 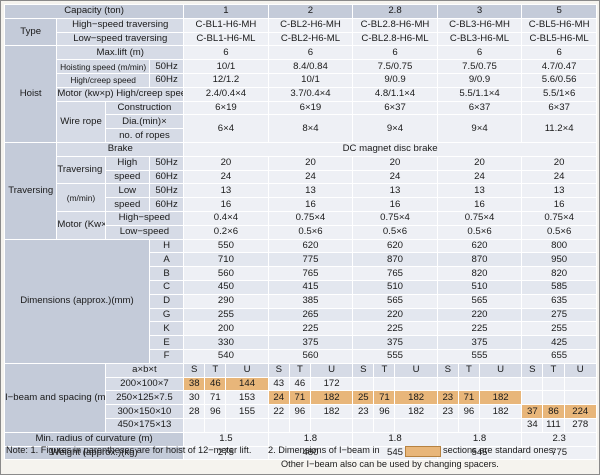 What do you see at coordinates (331, 384) in the screenshot?
I see `ibeam-spacing-value: 172` at bounding box center [331, 384].